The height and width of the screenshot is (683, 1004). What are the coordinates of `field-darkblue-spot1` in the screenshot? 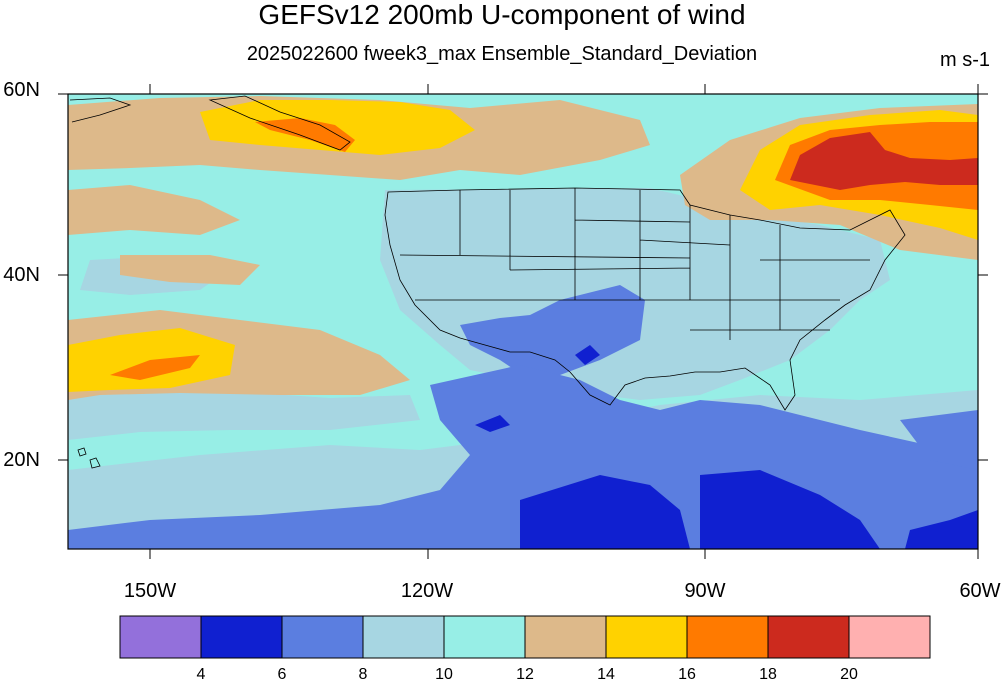 It's located at (492, 423).